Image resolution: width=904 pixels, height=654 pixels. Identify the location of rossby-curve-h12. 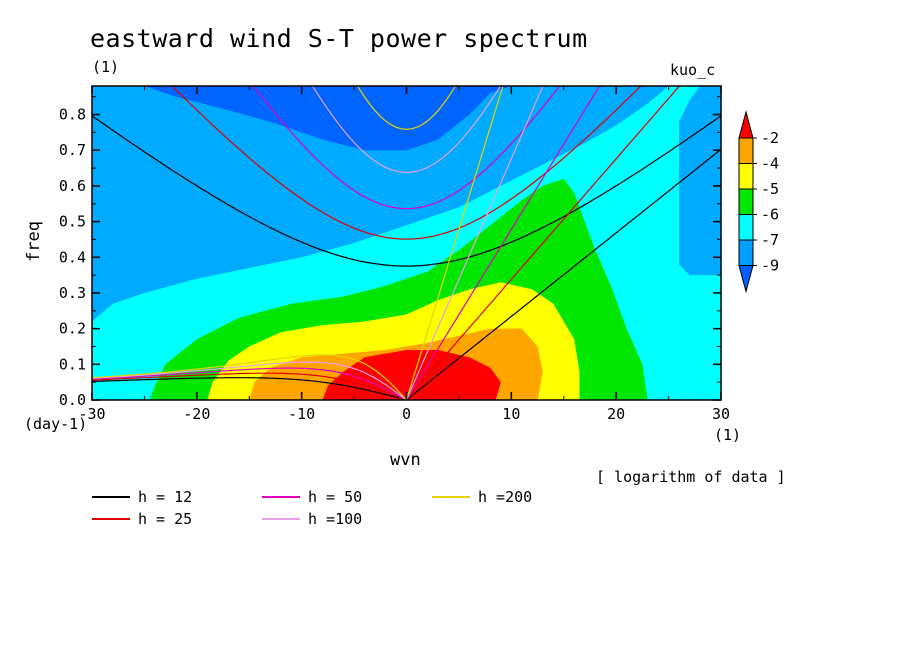
(249, 388).